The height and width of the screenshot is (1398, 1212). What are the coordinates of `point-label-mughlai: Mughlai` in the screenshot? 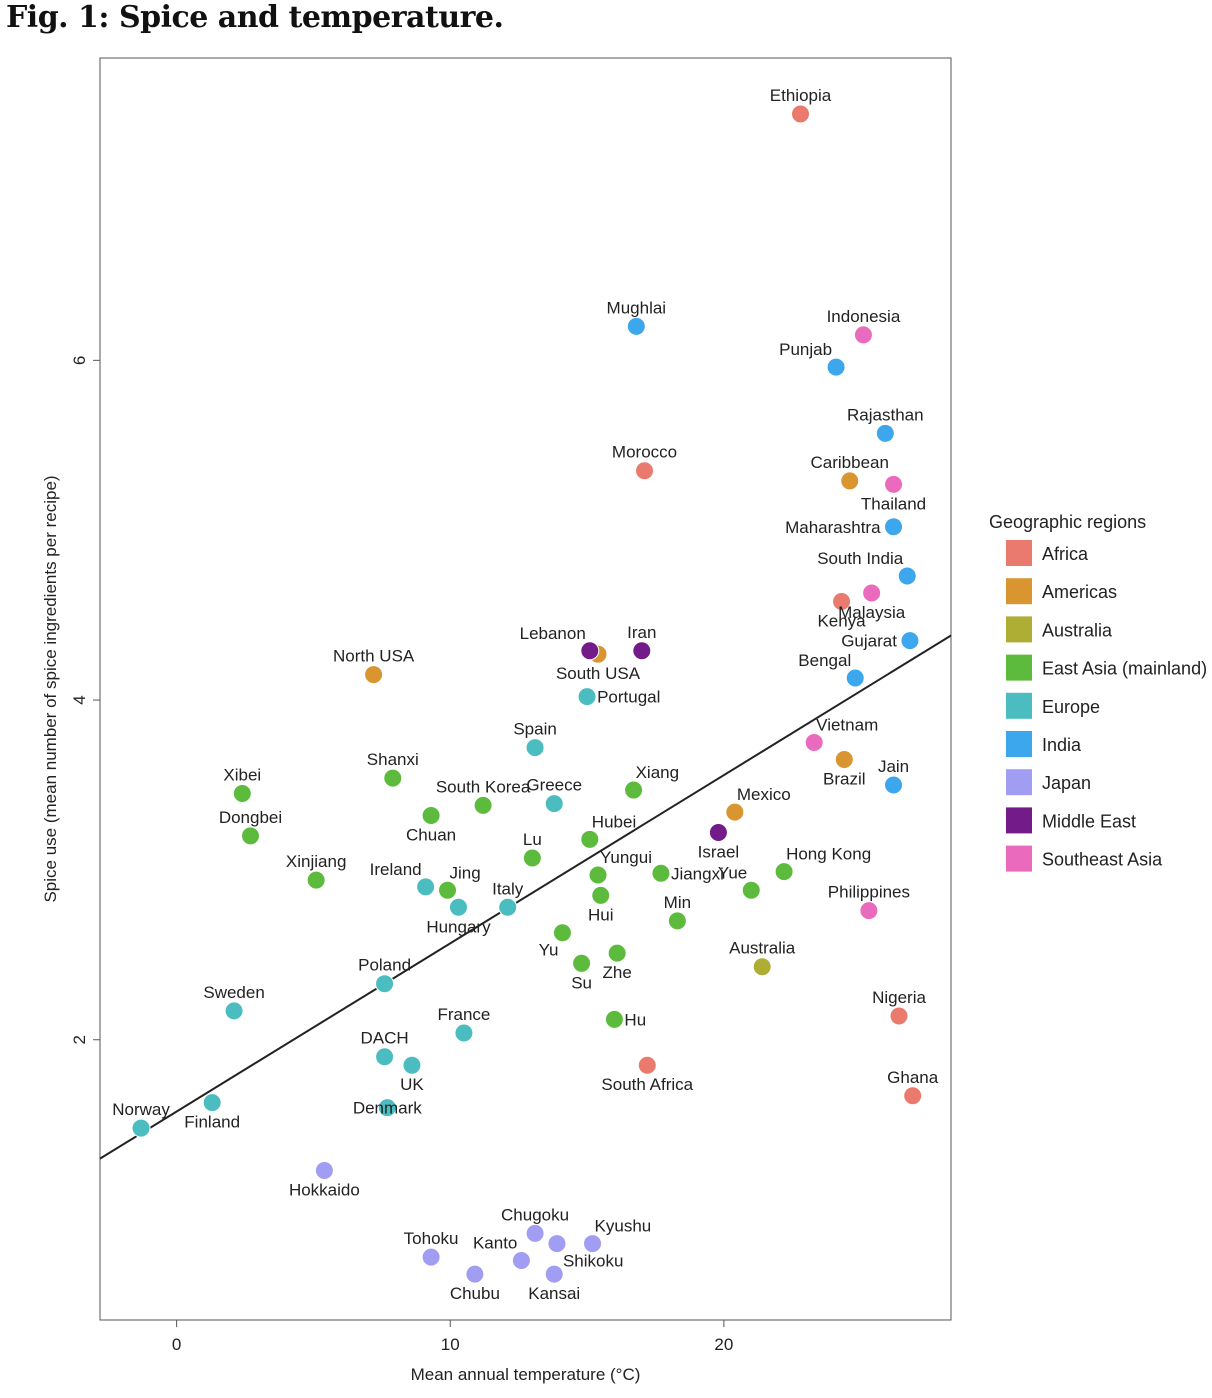 It's located at (637, 307).